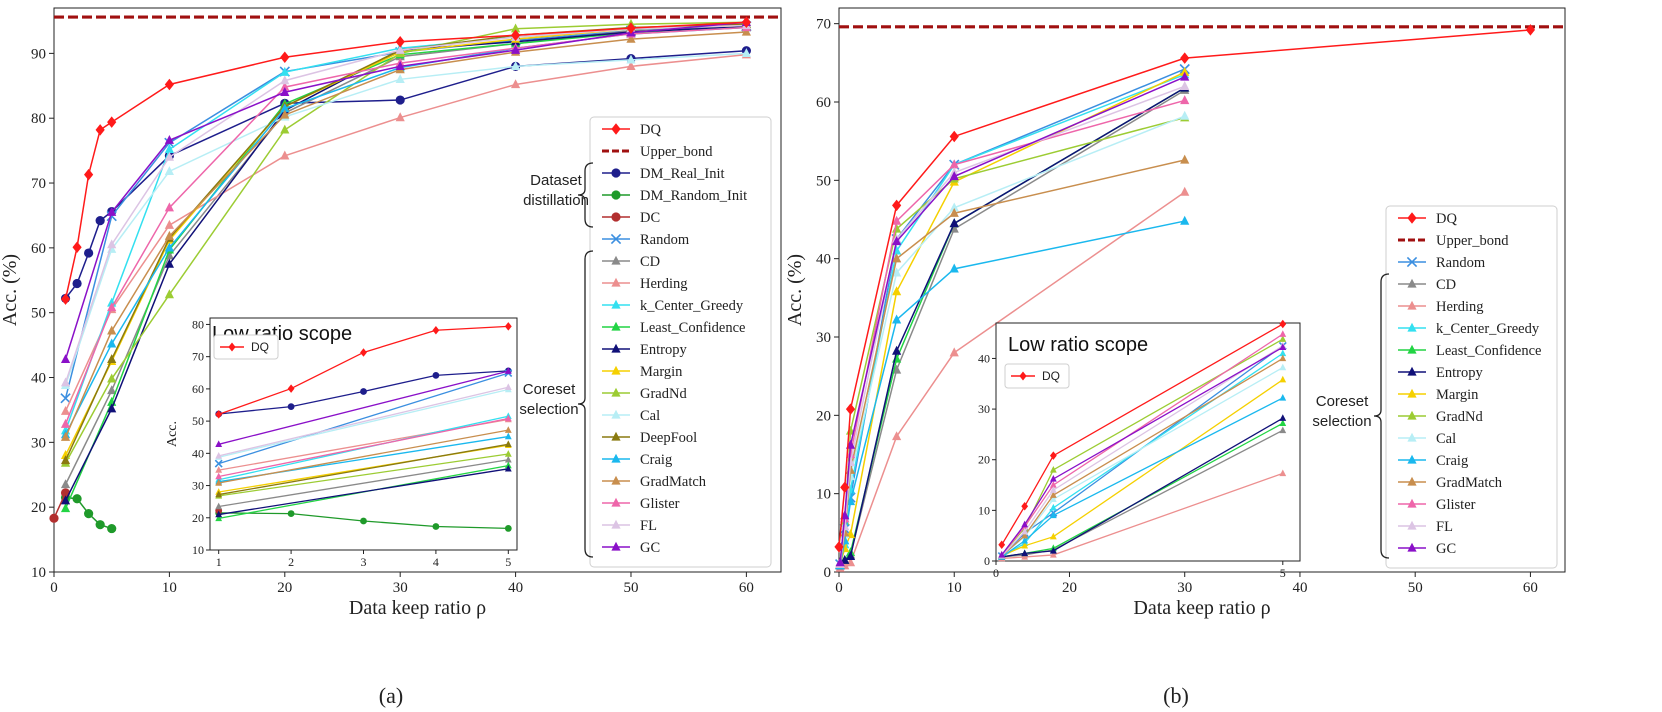 The image size is (1662, 712). I want to click on point-GradNd, so click(112, 378).